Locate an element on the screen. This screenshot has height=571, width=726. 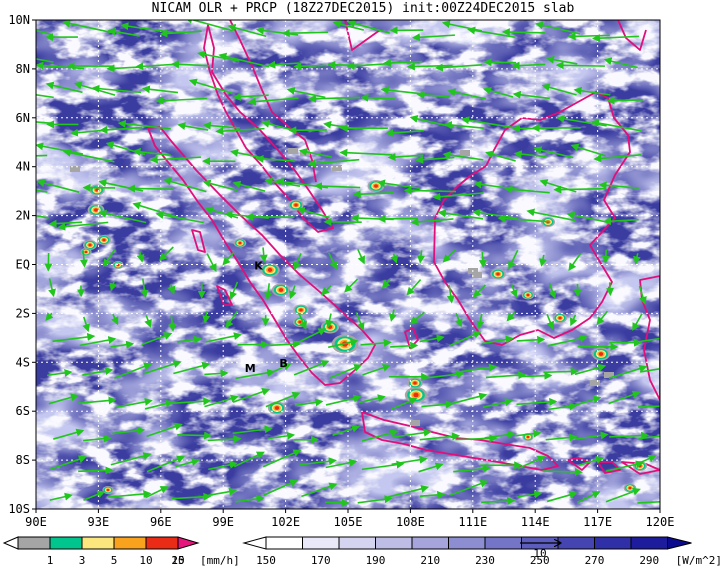
place-label-k: K is located at coordinates (258, 265).